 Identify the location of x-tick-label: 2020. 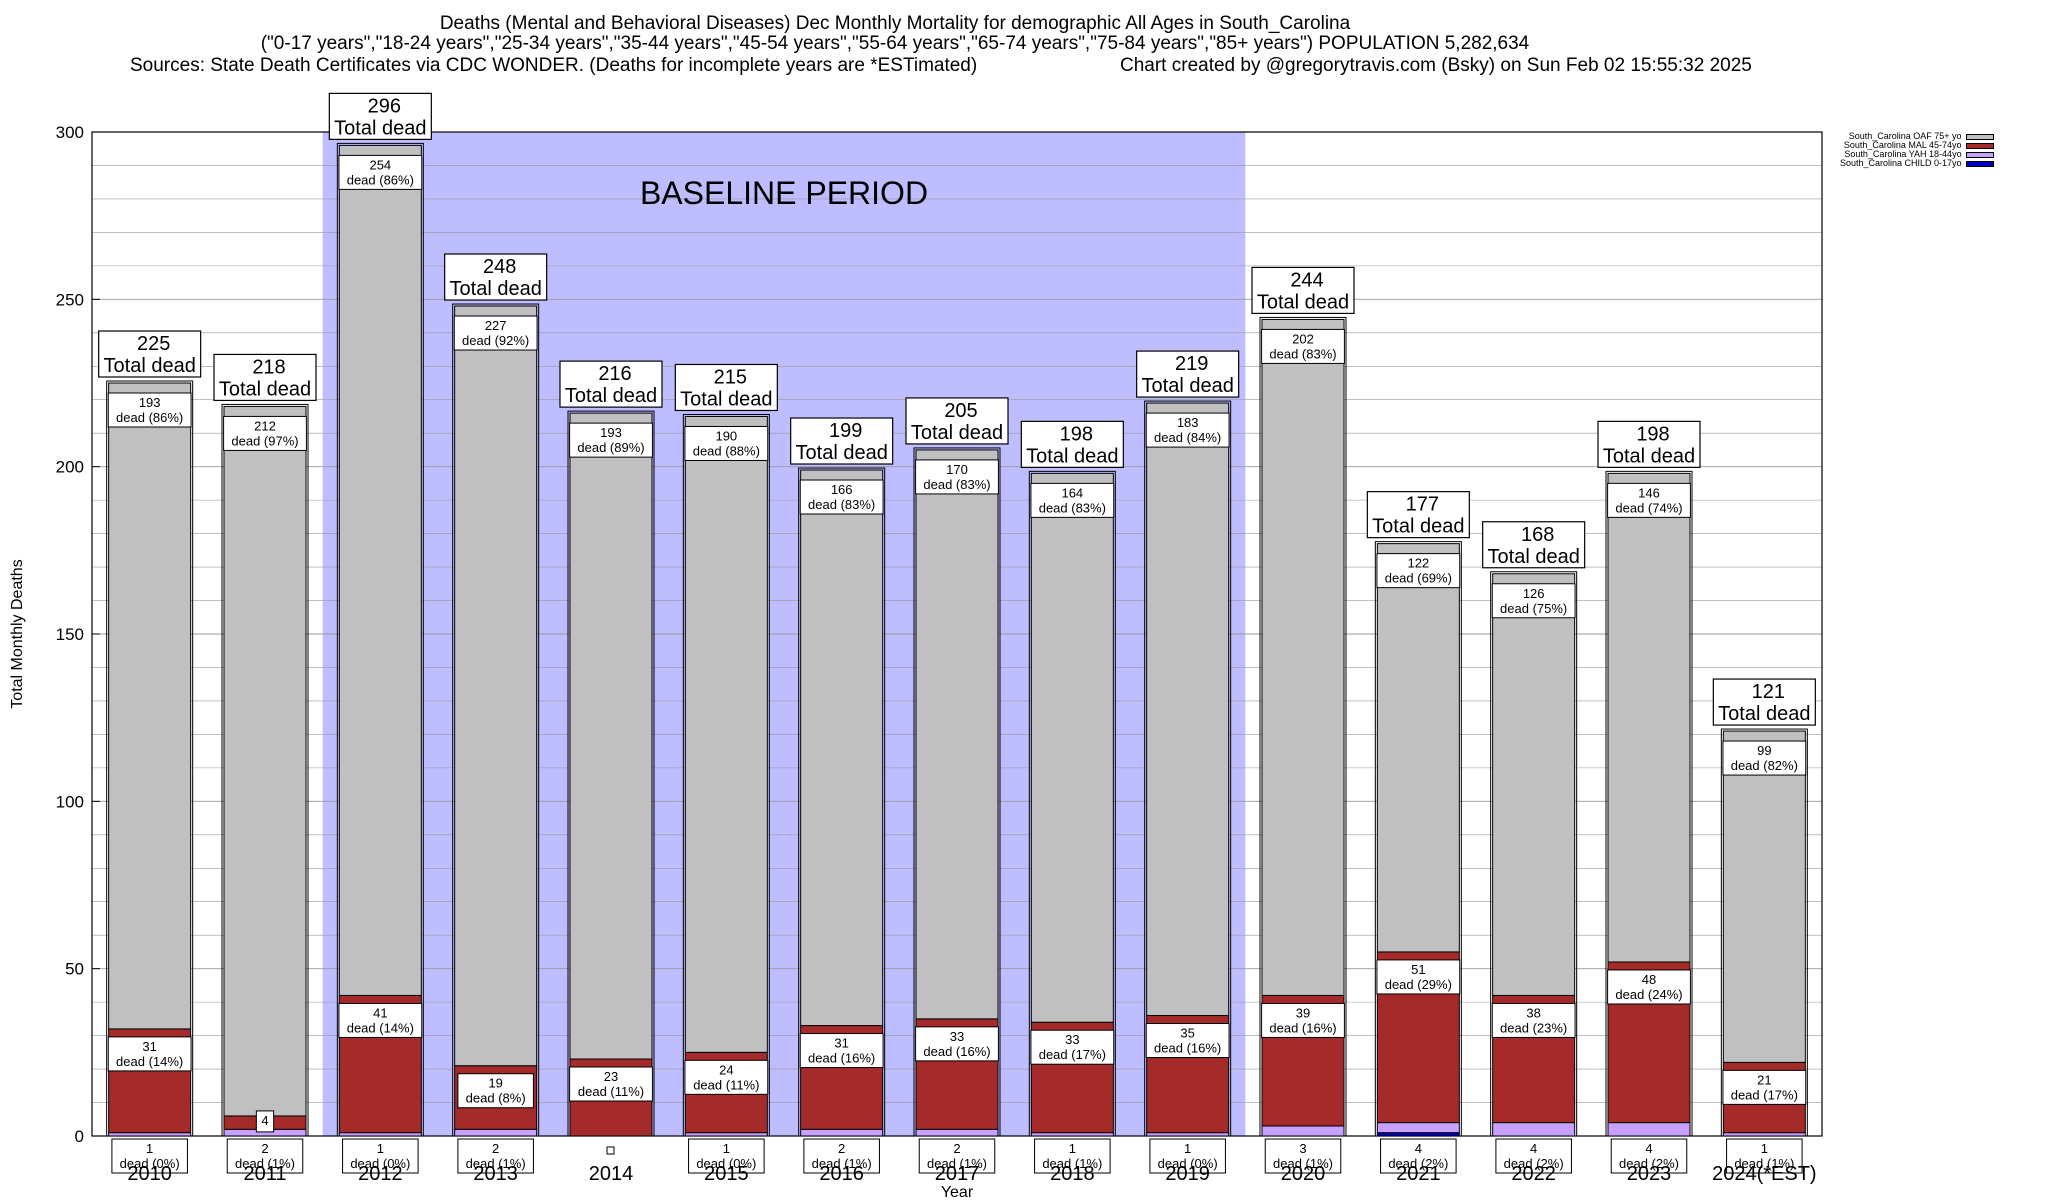
(1303, 1174).